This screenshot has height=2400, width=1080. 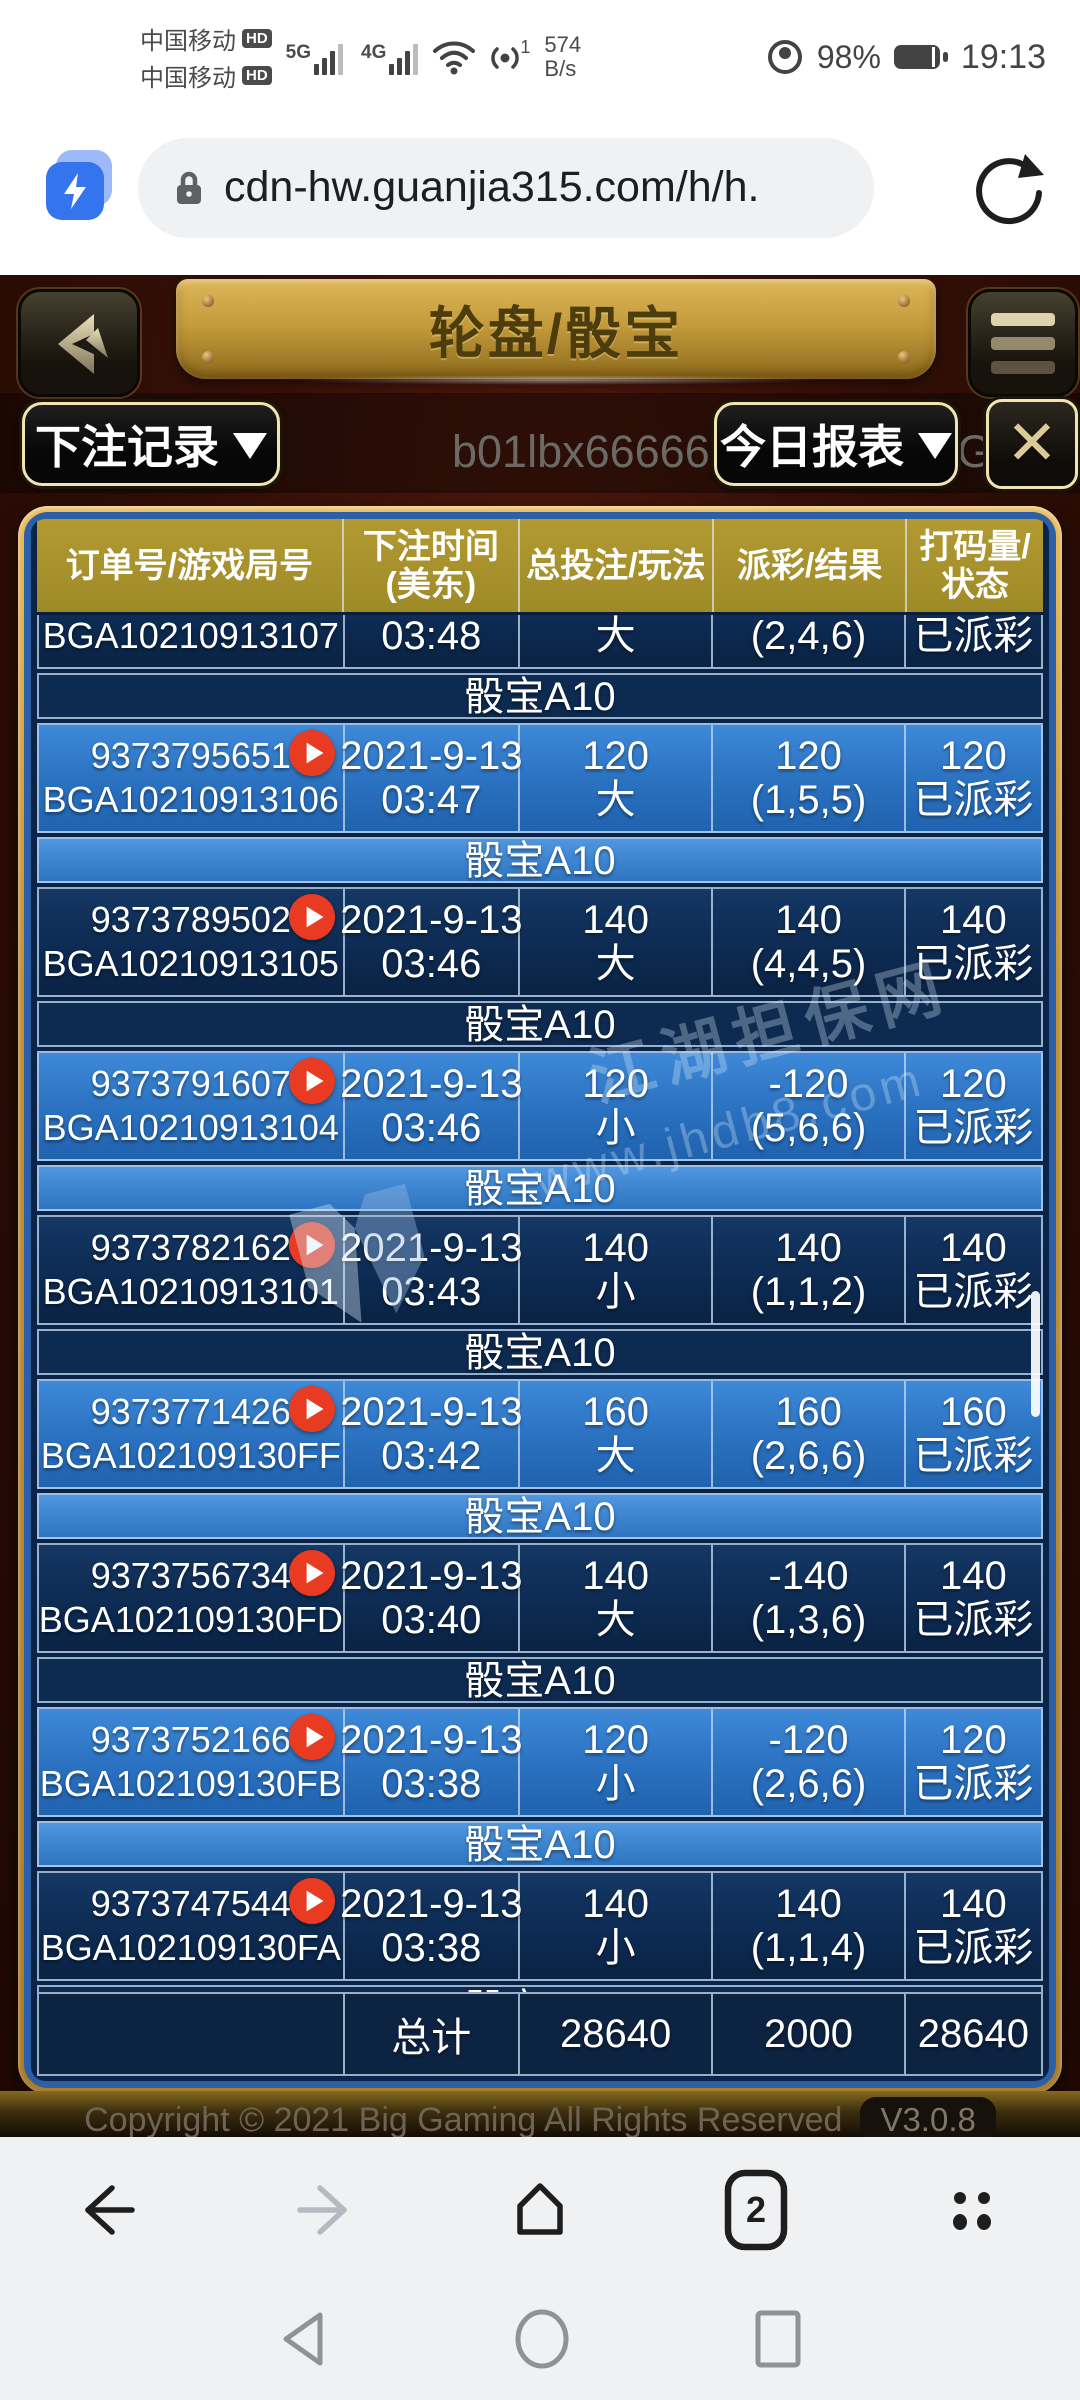 I want to click on bet-amount: 120, so click(x=616, y=1740).